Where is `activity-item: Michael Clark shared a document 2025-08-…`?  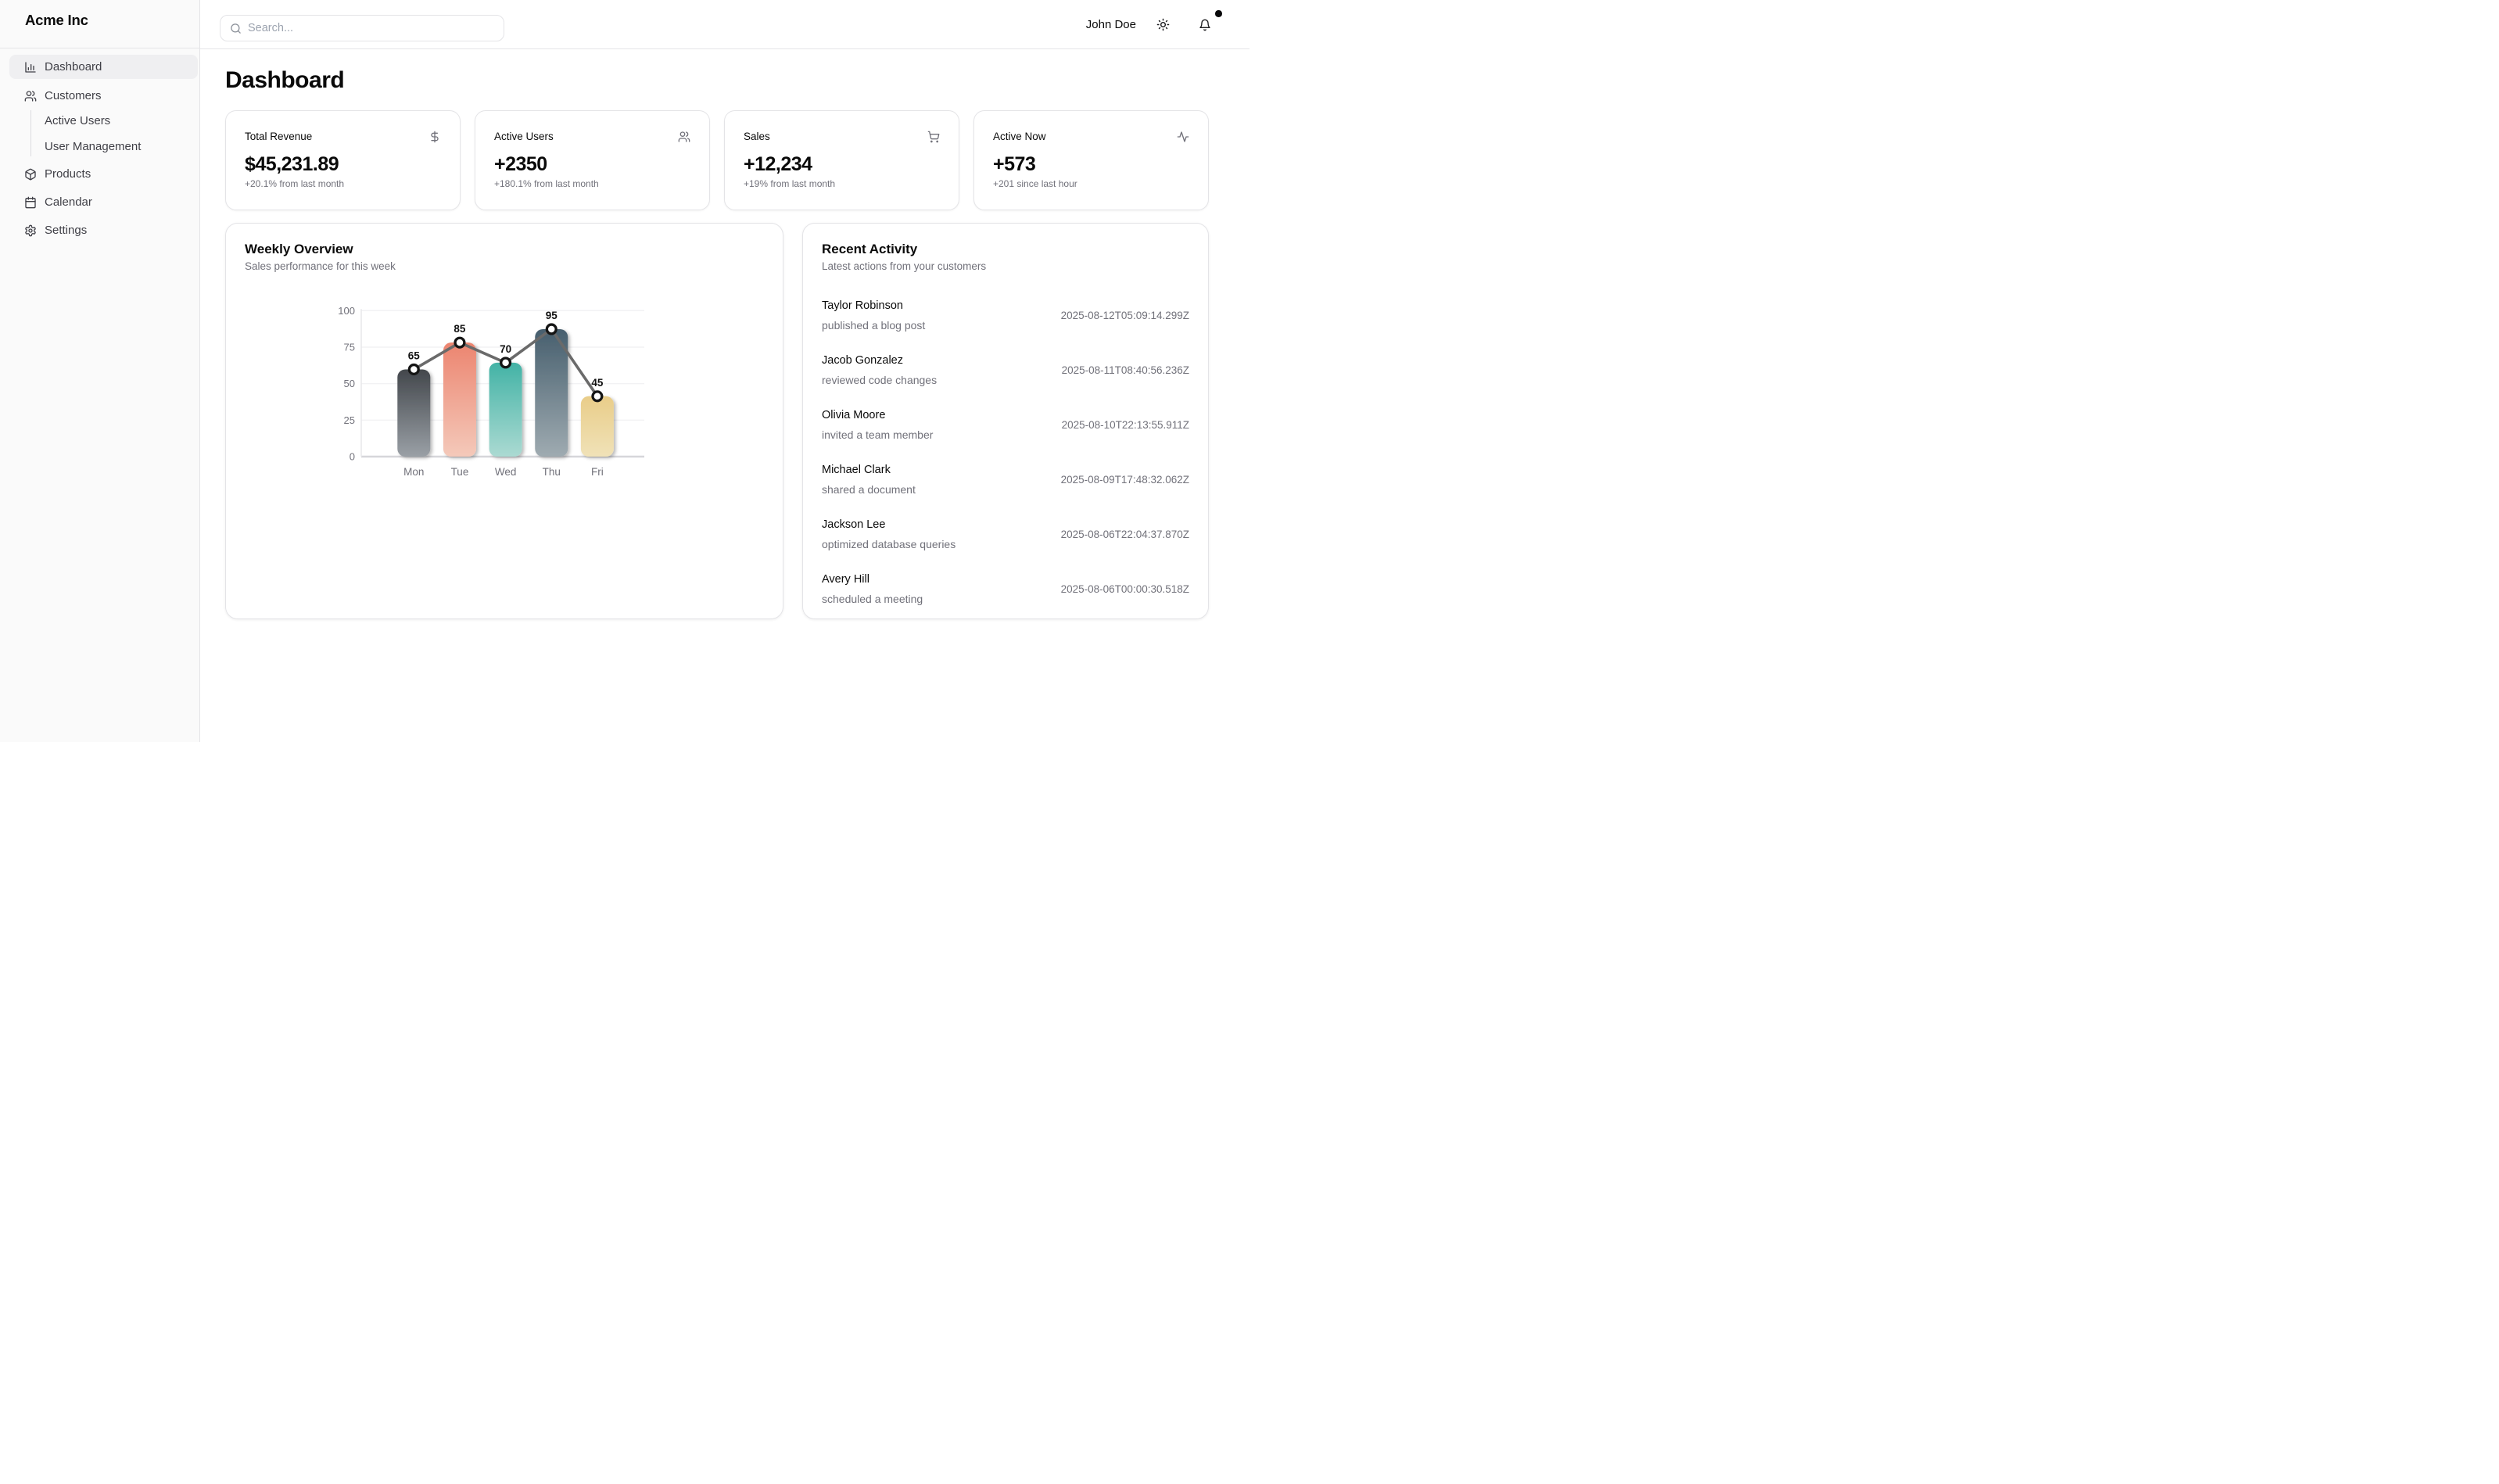 activity-item: Michael Clark shared a document 2025-08-… is located at coordinates (1005, 479).